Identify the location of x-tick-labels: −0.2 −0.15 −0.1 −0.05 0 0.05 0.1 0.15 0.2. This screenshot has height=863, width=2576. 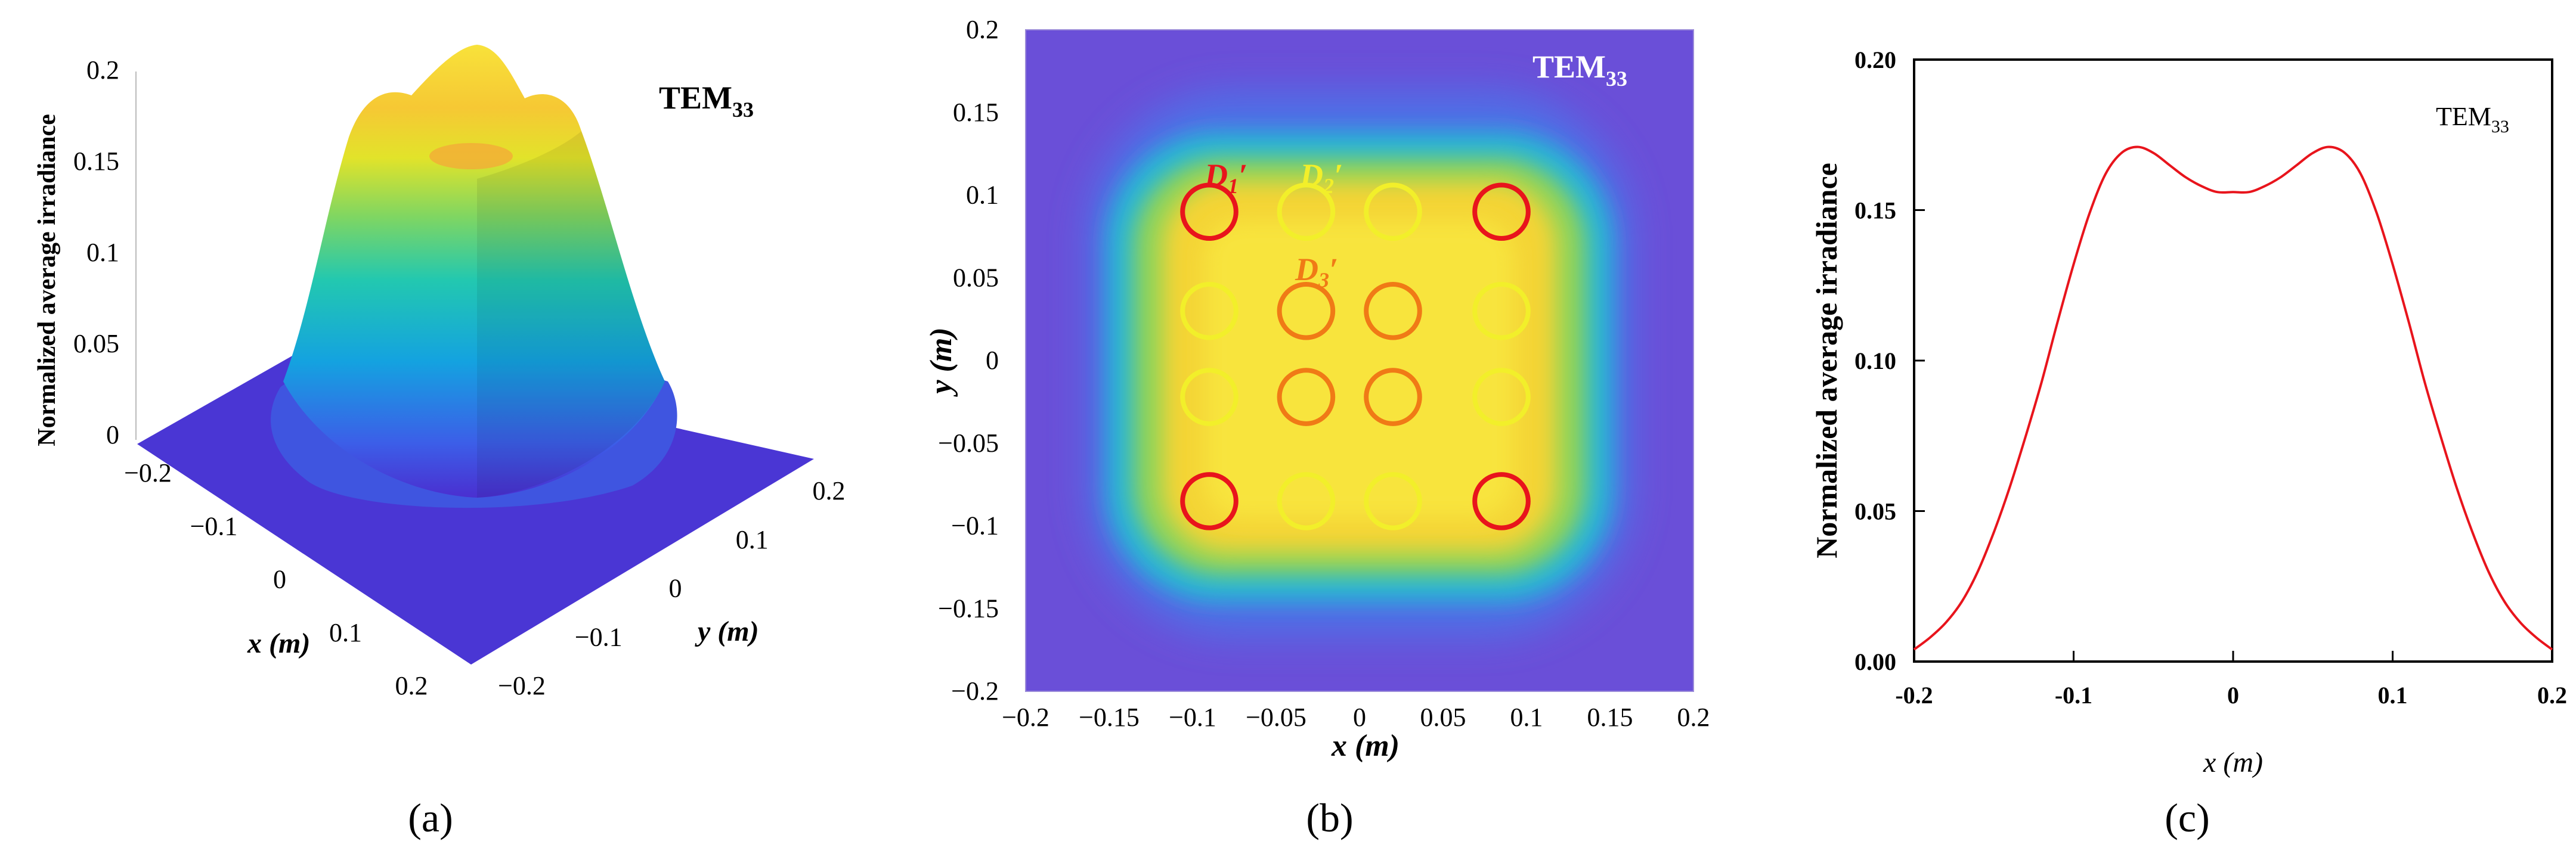
(1356, 717).